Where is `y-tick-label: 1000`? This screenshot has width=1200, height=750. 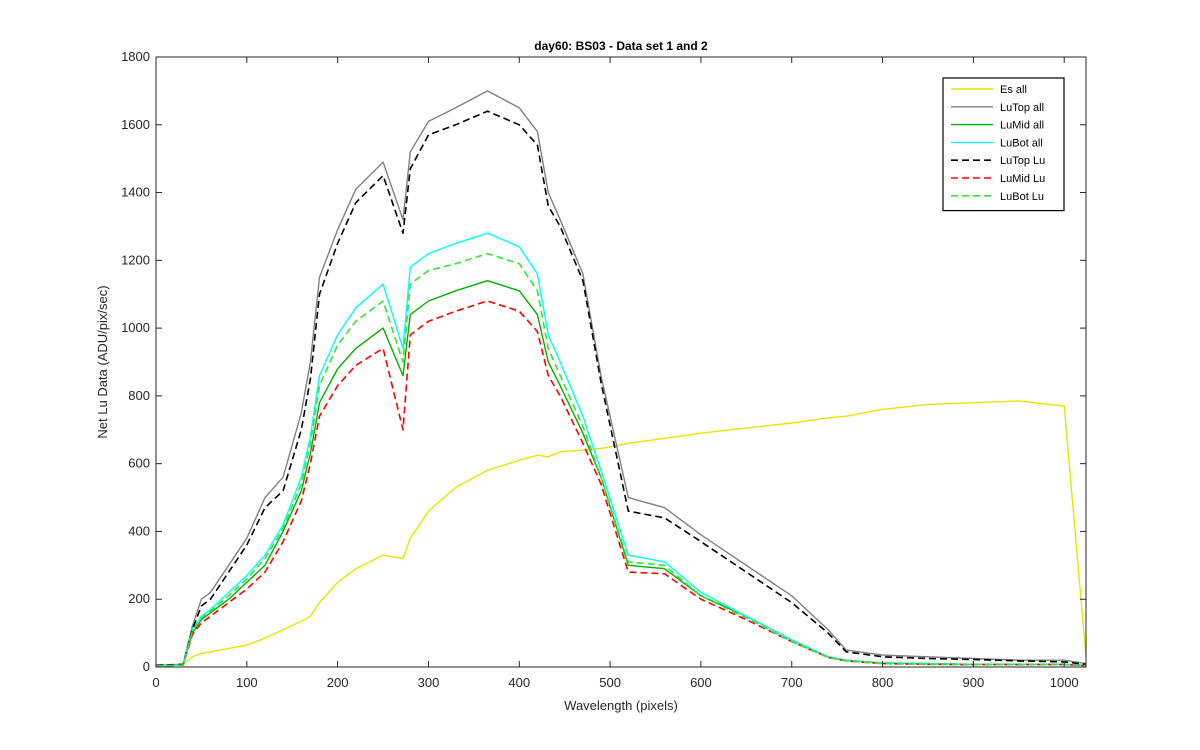 y-tick-label: 1000 is located at coordinates (135, 327).